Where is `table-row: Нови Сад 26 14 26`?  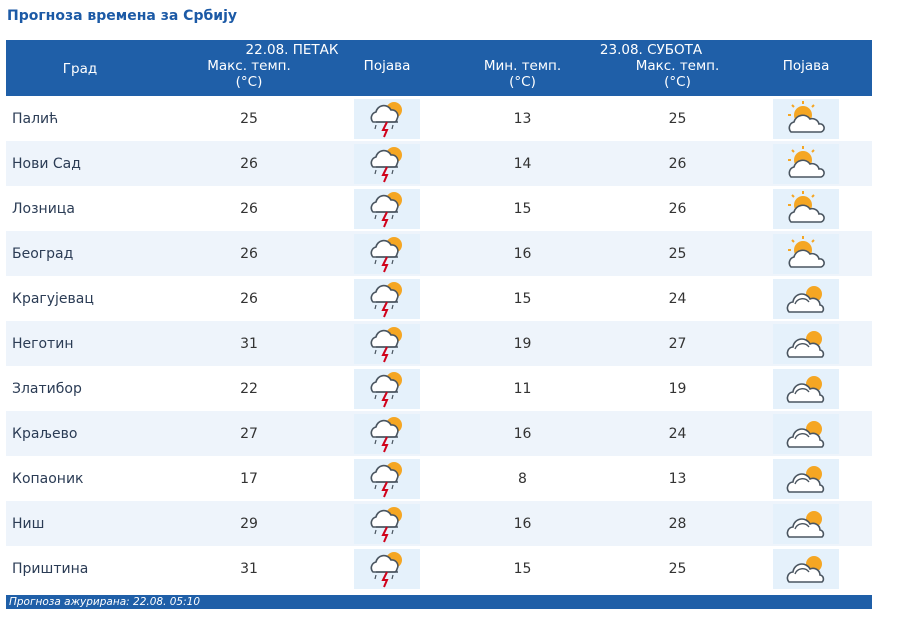 table-row: Нови Сад 26 14 26 is located at coordinates (439, 163).